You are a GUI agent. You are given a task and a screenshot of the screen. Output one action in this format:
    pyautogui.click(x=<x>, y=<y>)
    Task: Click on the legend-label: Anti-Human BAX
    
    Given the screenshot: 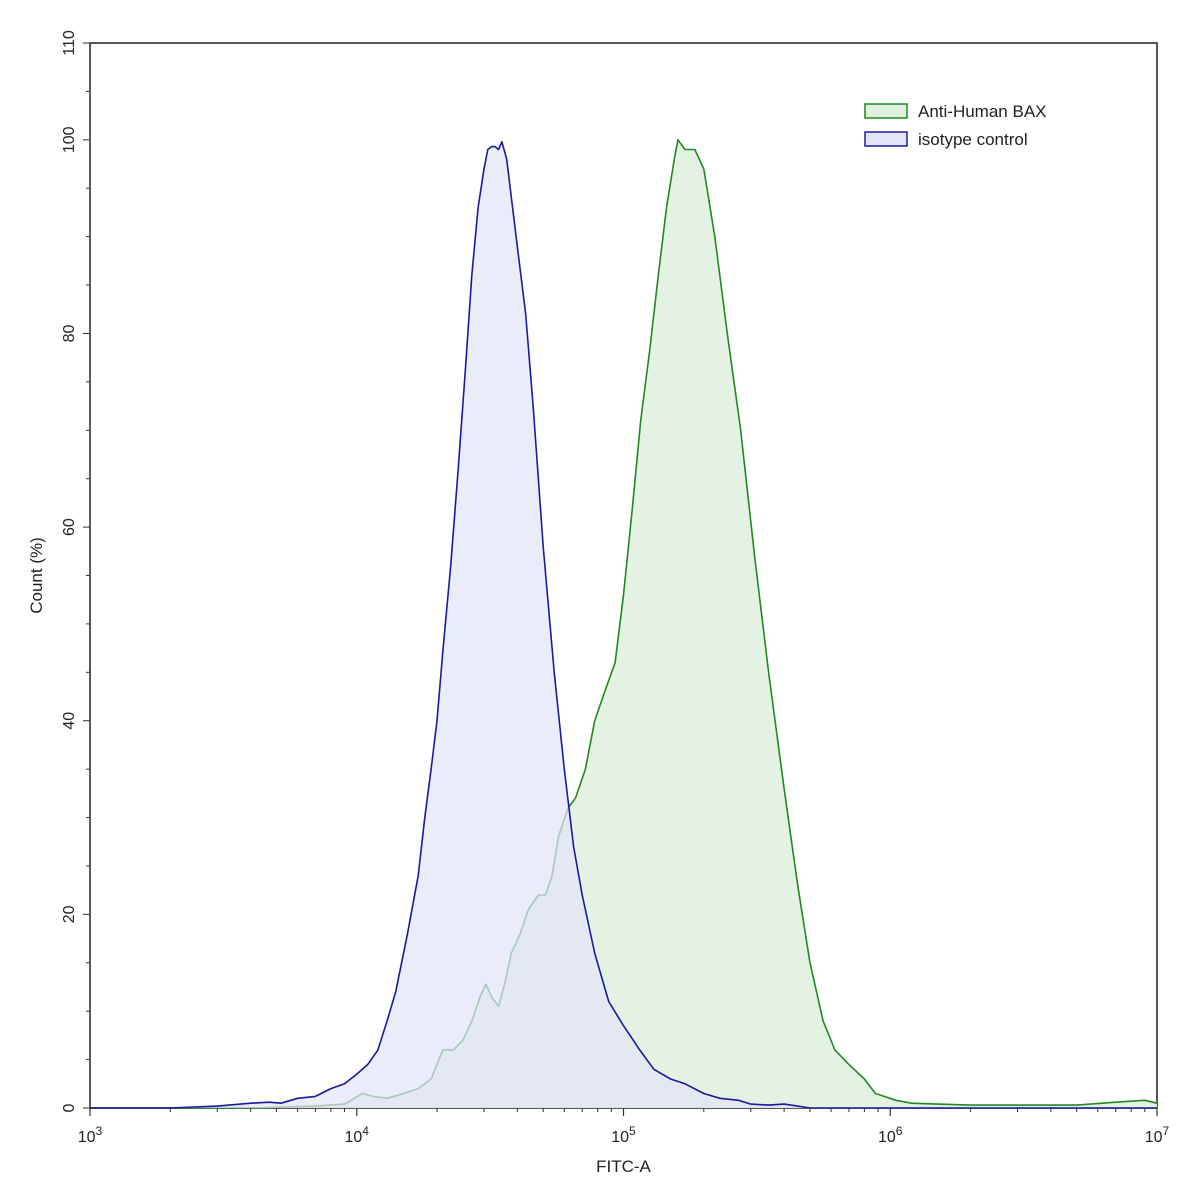 What is the action you would take?
    pyautogui.click(x=982, y=111)
    